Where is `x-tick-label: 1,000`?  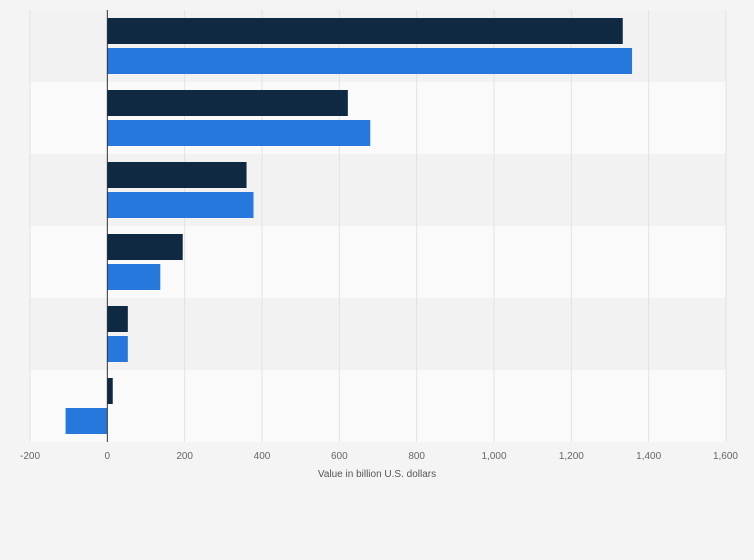 x-tick-label: 1,000 is located at coordinates (493, 456).